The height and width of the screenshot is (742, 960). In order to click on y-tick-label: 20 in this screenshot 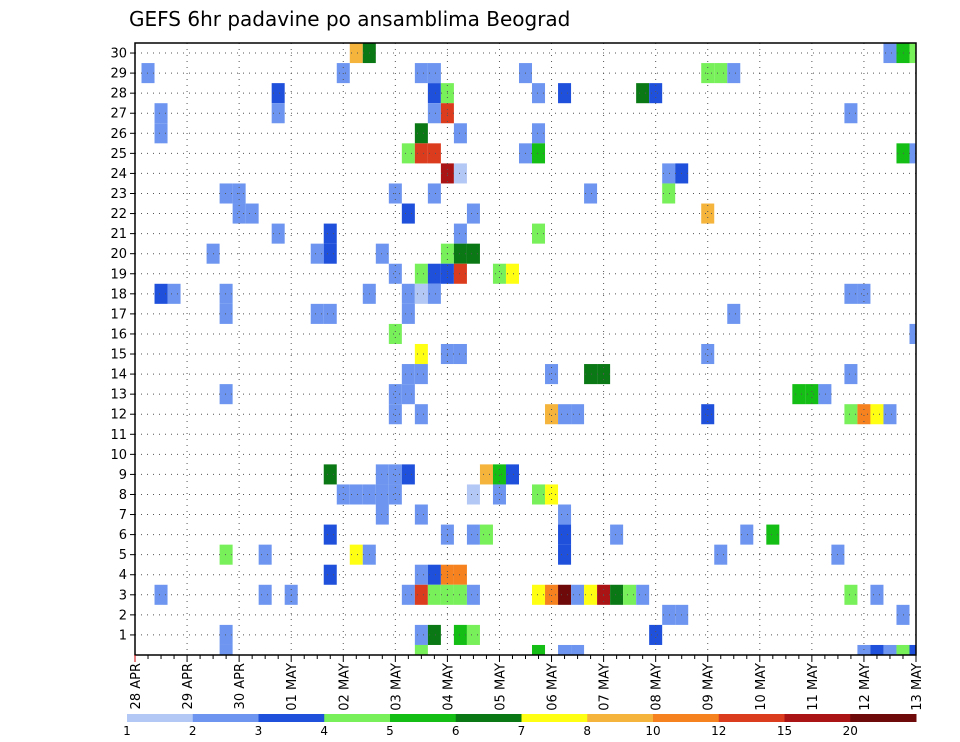, I will do `click(118, 254)`.